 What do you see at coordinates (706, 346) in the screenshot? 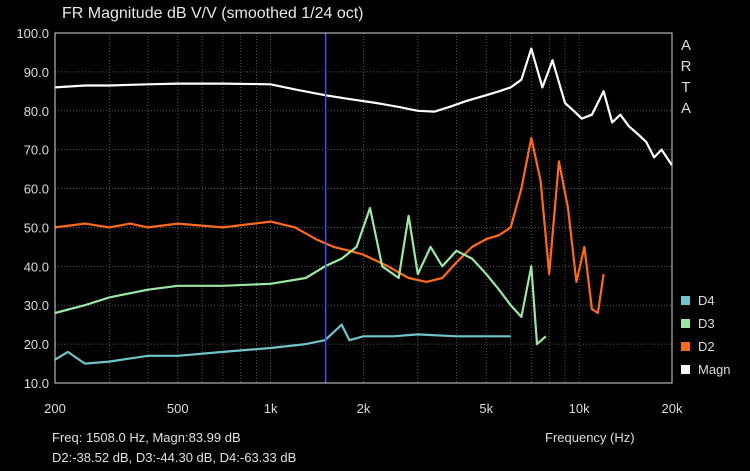
I see `legend-label-d2: D2` at bounding box center [706, 346].